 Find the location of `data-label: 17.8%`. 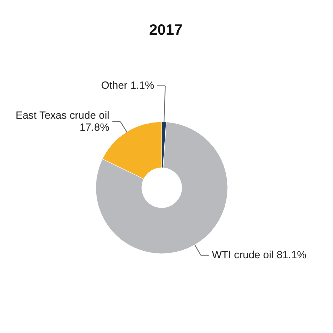

data-label: 17.8% is located at coordinates (95, 128).